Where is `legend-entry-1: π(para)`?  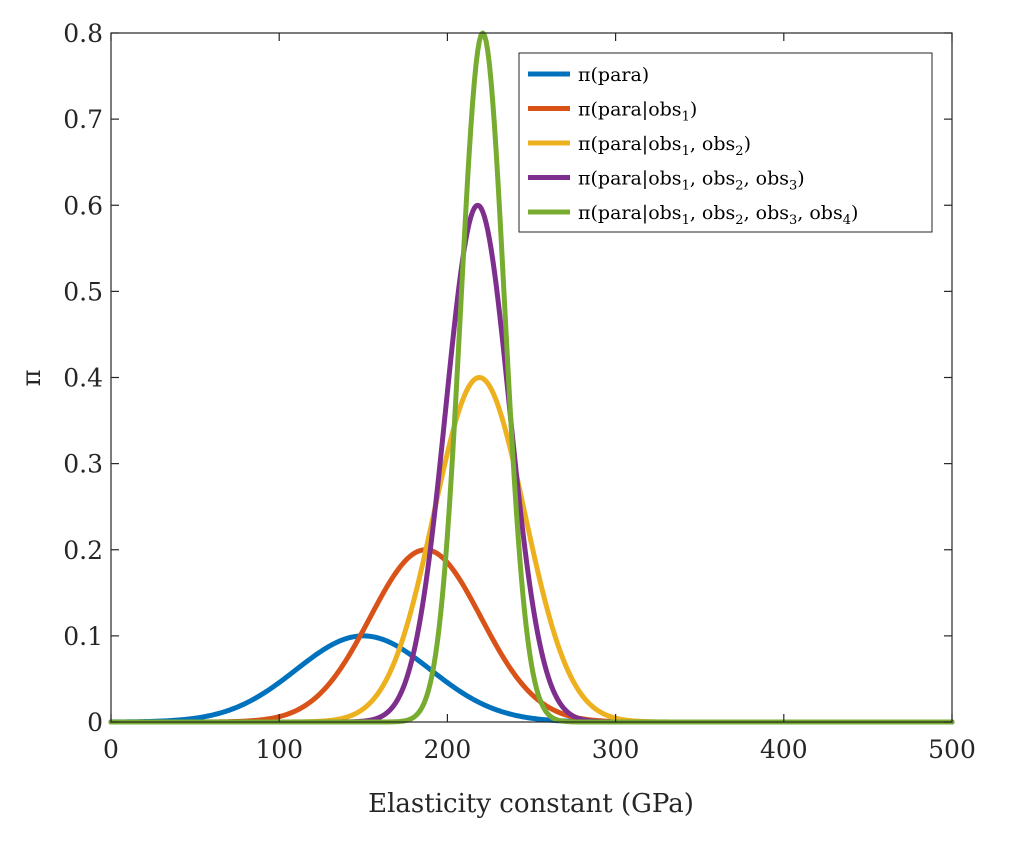
legend-entry-1: π(para) is located at coordinates (613, 75).